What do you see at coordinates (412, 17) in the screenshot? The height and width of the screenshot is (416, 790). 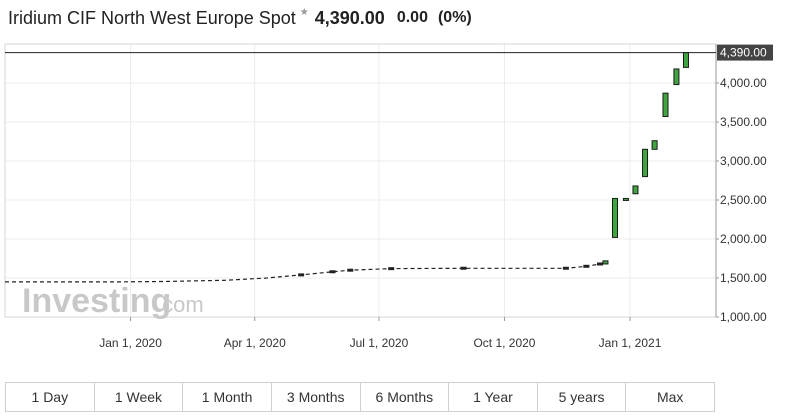 I see `price-change: 0.00` at bounding box center [412, 17].